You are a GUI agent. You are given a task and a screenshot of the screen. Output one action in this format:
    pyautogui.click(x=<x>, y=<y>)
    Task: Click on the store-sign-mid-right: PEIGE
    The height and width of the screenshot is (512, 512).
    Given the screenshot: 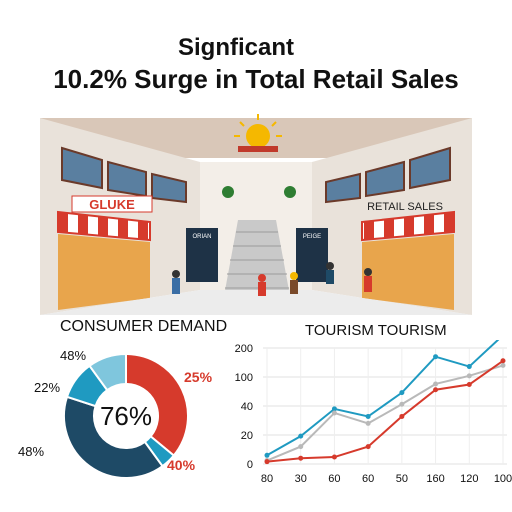 What is the action you would take?
    pyautogui.click(x=312, y=237)
    